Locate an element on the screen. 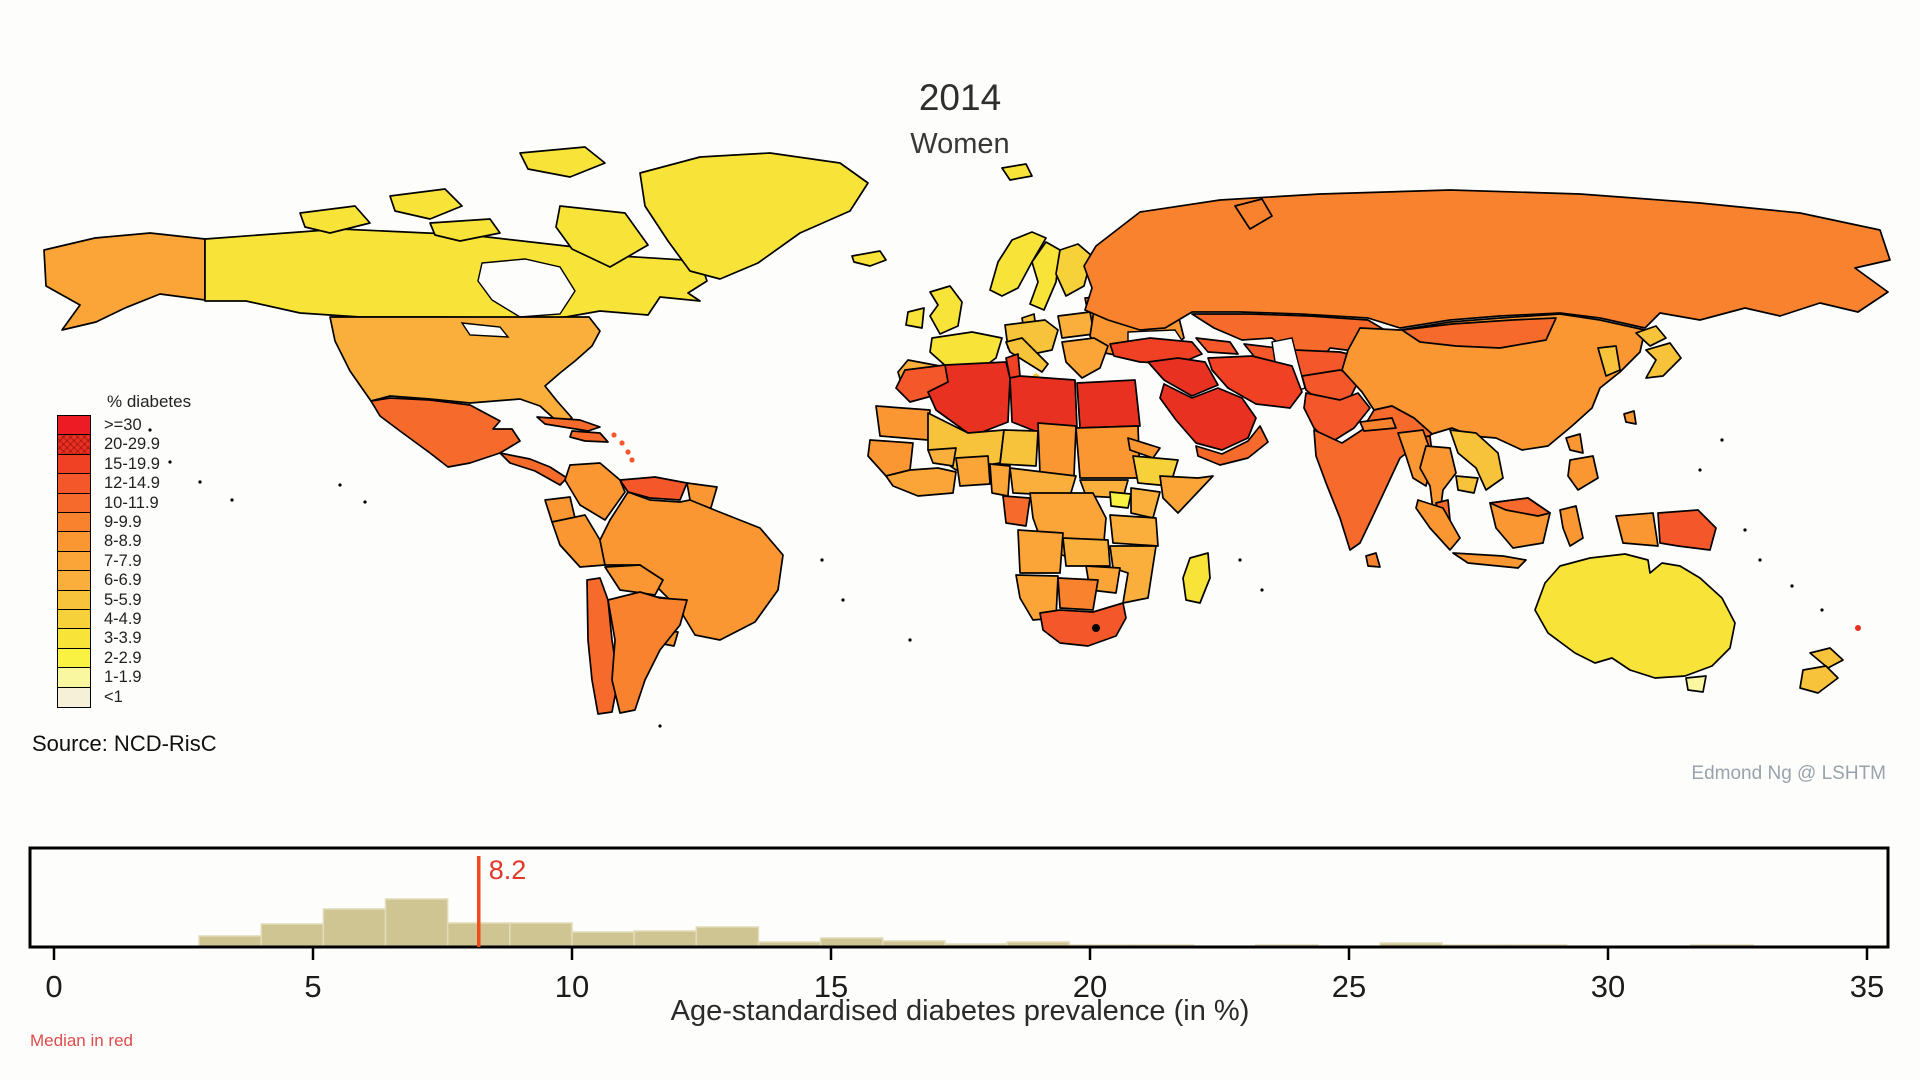 The height and width of the screenshot is (1080, 1920). country-australia is located at coordinates (1635, 616).